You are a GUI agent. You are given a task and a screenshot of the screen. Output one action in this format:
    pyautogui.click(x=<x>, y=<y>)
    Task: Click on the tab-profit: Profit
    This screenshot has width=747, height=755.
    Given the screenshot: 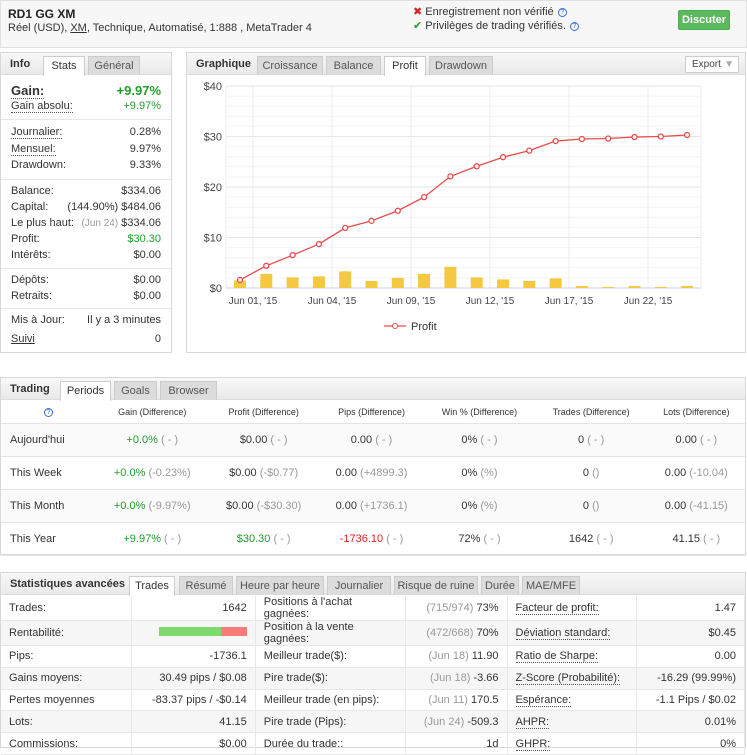 What is the action you would take?
    pyautogui.click(x=405, y=66)
    